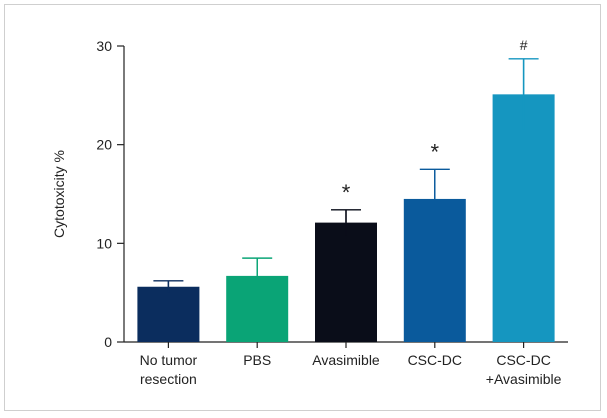 Image resolution: width=607 pixels, height=418 pixels. What do you see at coordinates (524, 379) in the screenshot?
I see `x-tick-label: +Avasimible` at bounding box center [524, 379].